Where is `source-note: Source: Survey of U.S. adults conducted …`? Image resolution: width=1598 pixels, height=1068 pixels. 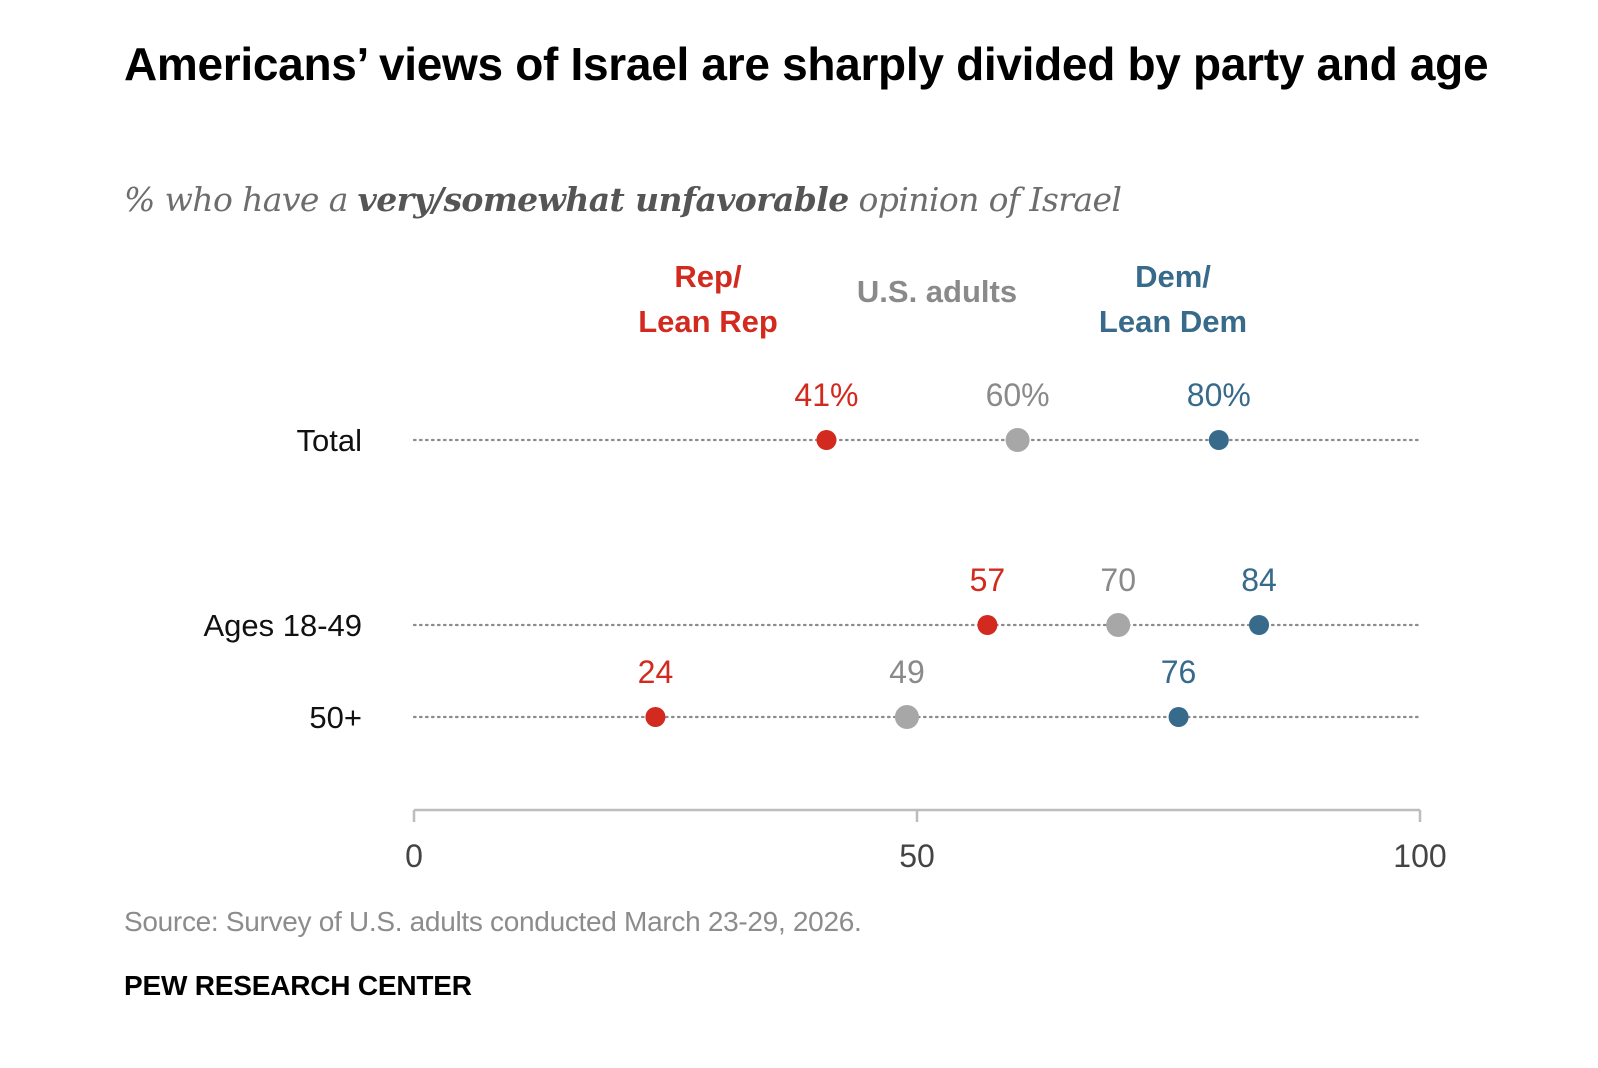 source-note: Source: Survey of U.S. adults conducted … is located at coordinates (493, 921).